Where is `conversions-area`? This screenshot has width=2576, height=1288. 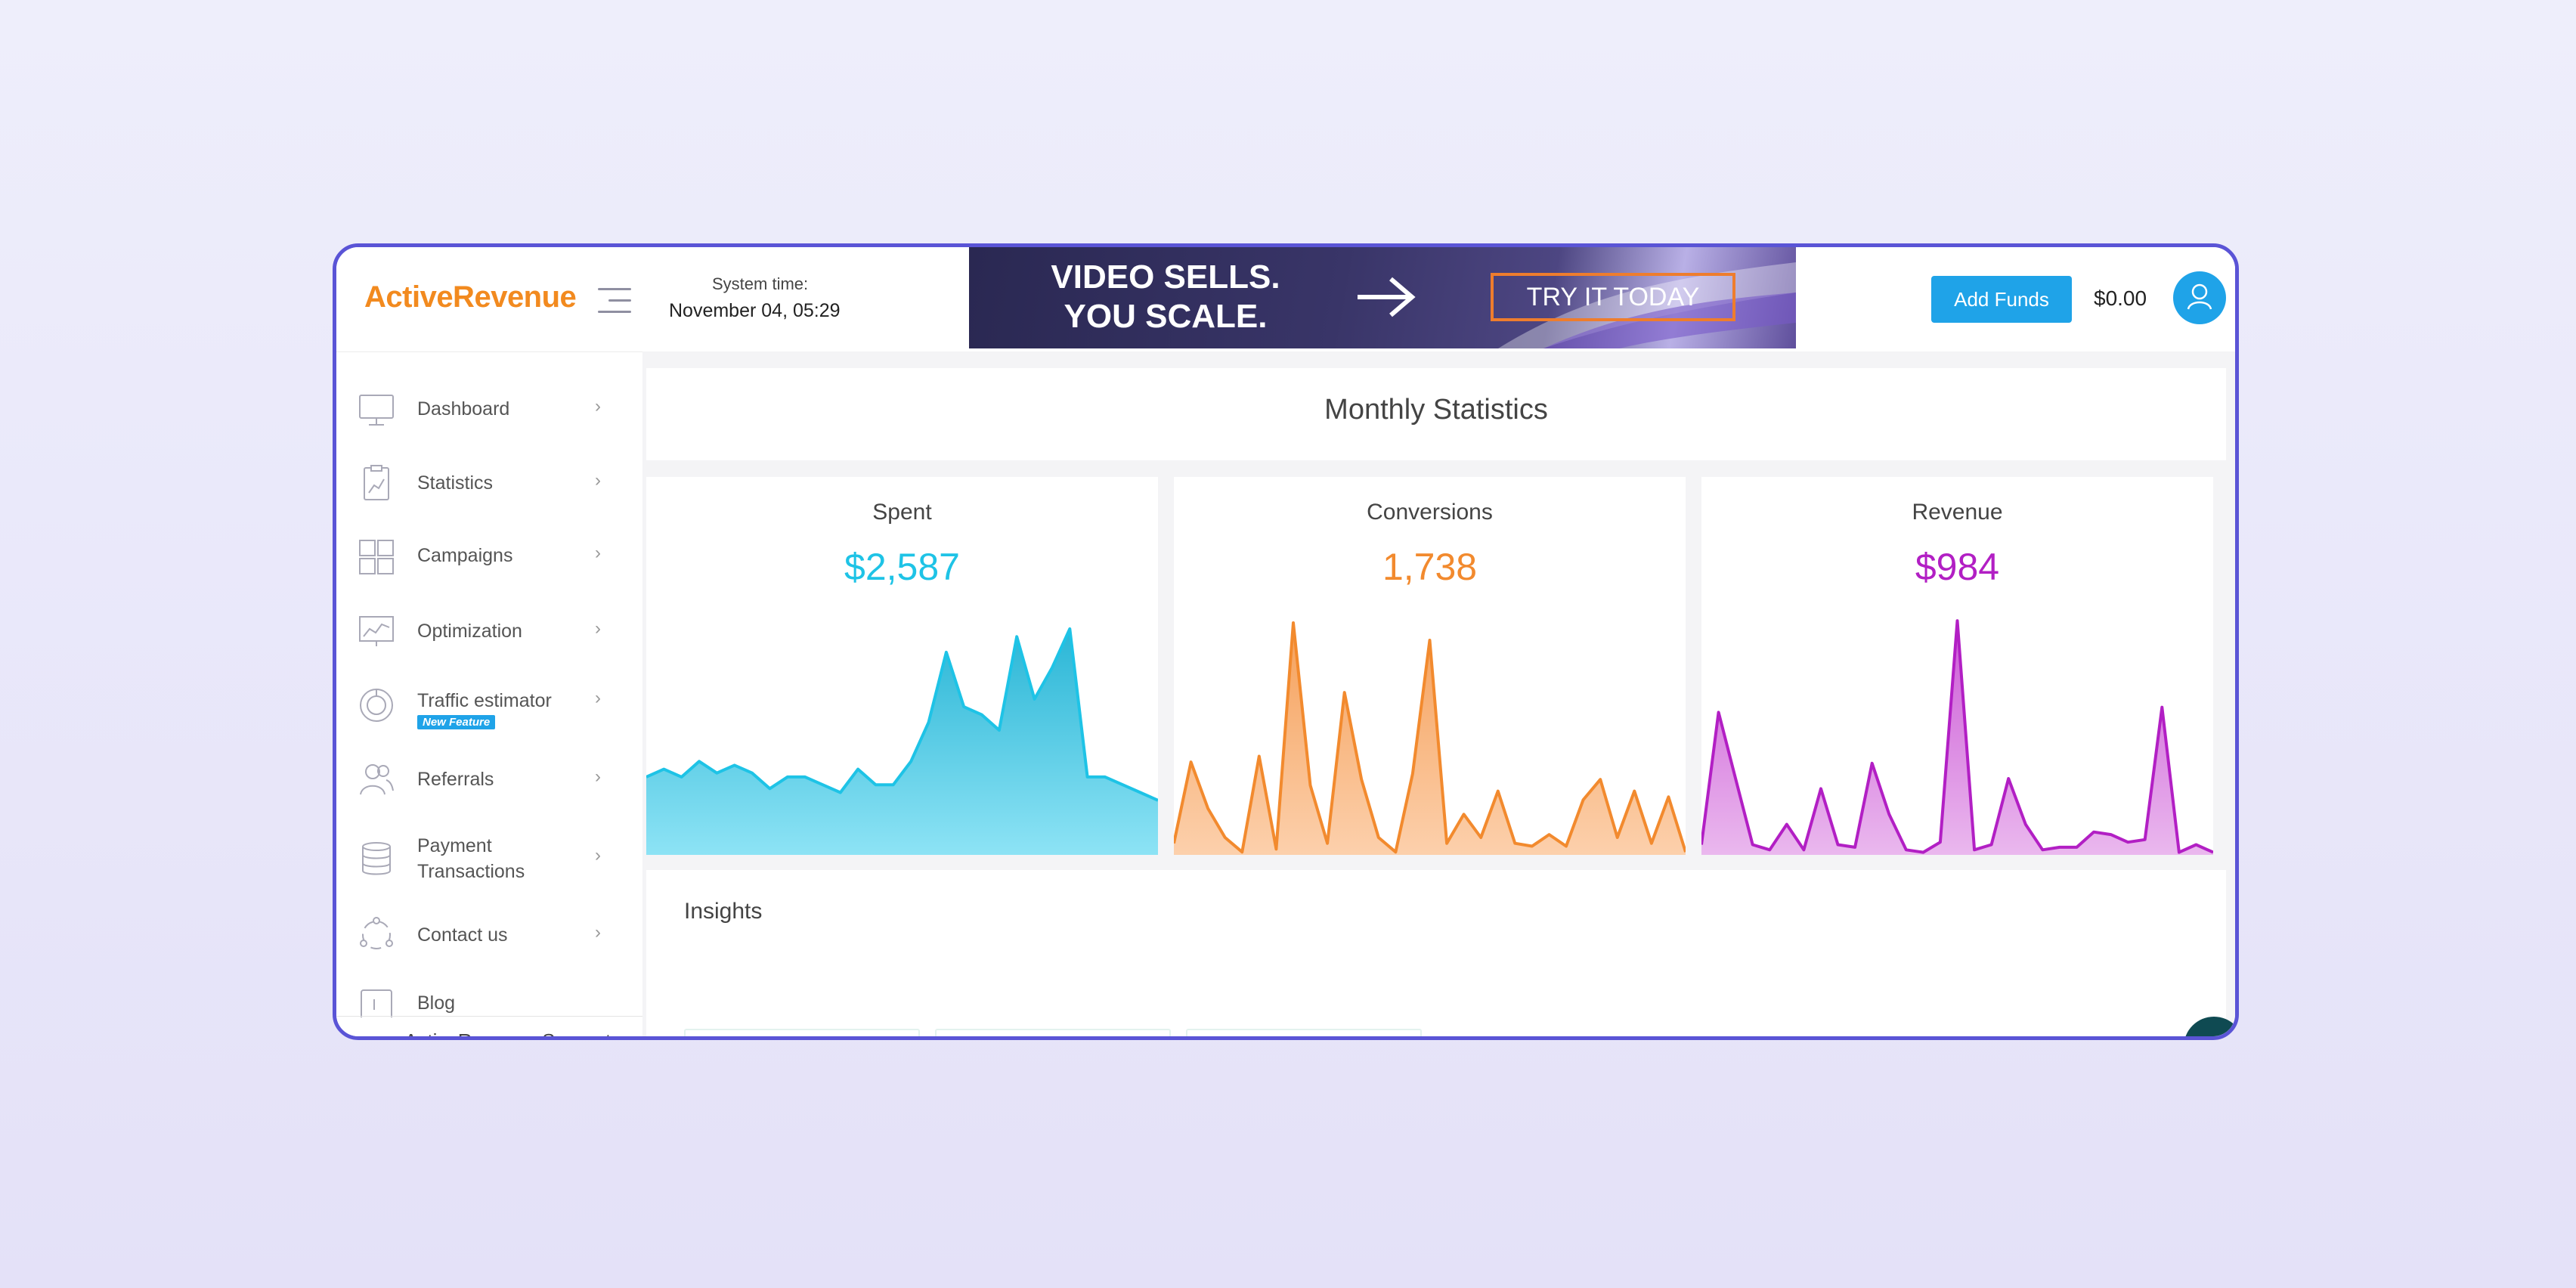 conversions-area is located at coordinates (1430, 739).